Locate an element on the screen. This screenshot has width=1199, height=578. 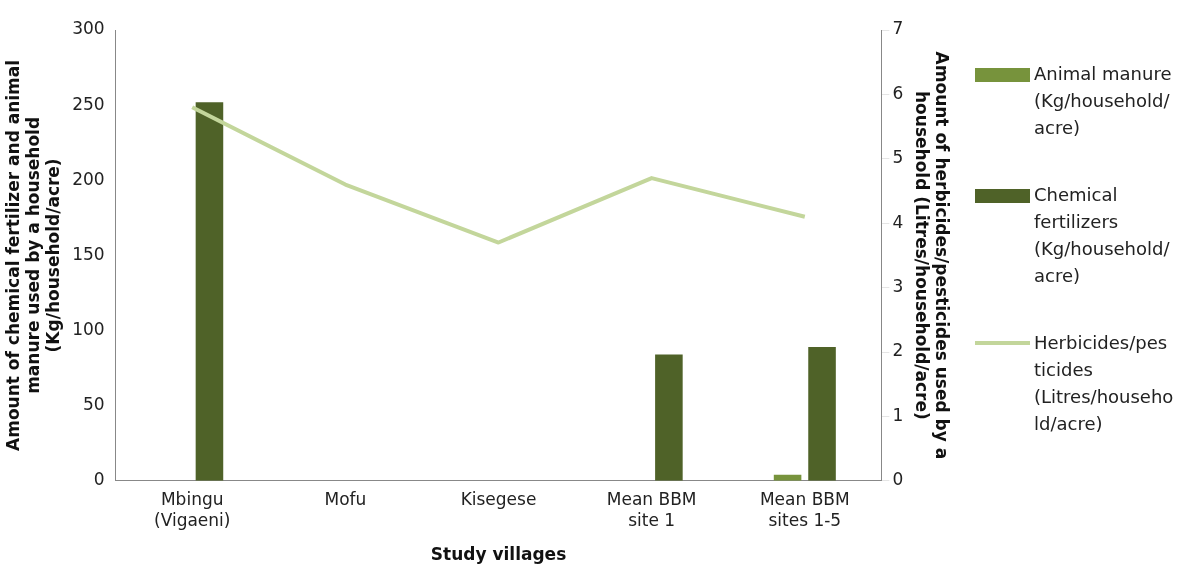
y-tick-label: 250 is located at coordinates (88, 103).